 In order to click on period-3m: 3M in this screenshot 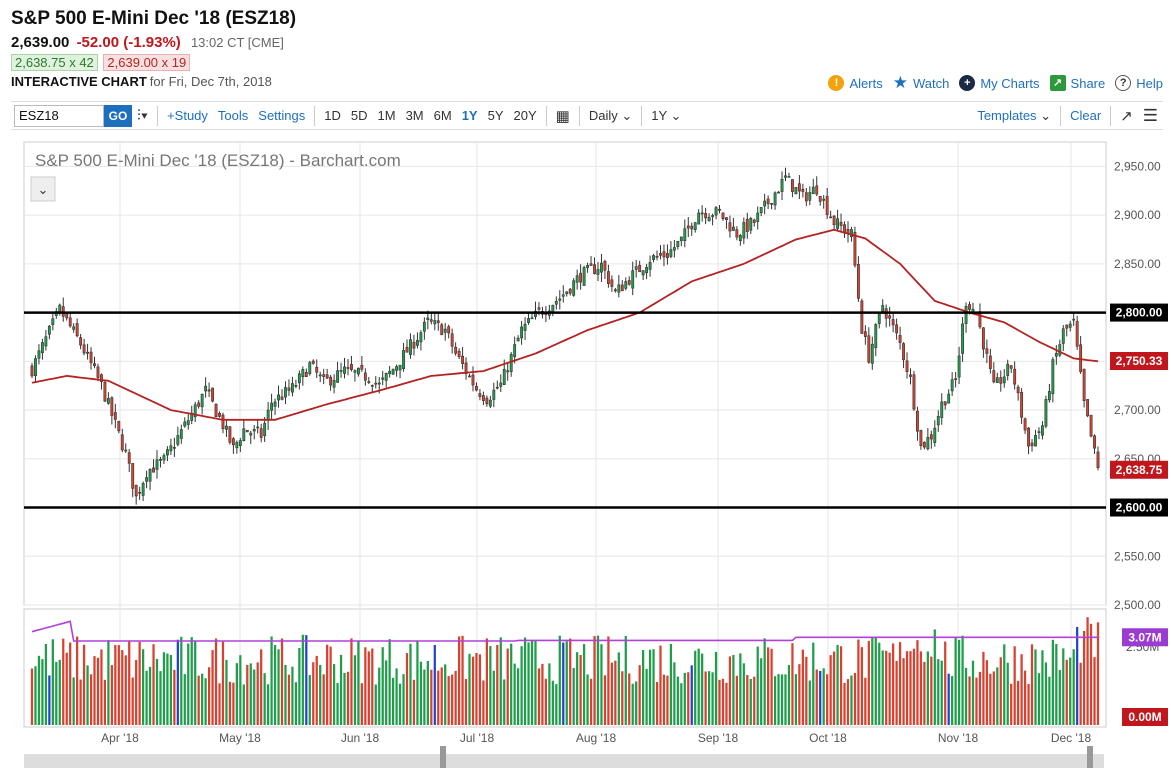, I will do `click(414, 115)`.